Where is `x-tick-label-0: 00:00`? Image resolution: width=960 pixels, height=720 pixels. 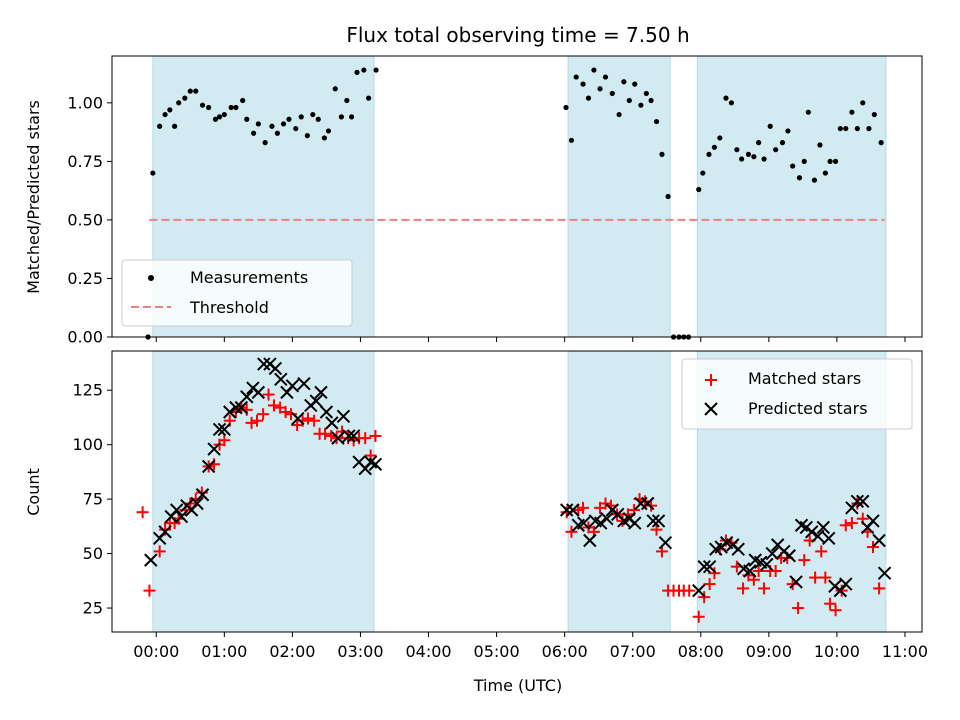
x-tick-label-0: 00:00 is located at coordinates (156, 651).